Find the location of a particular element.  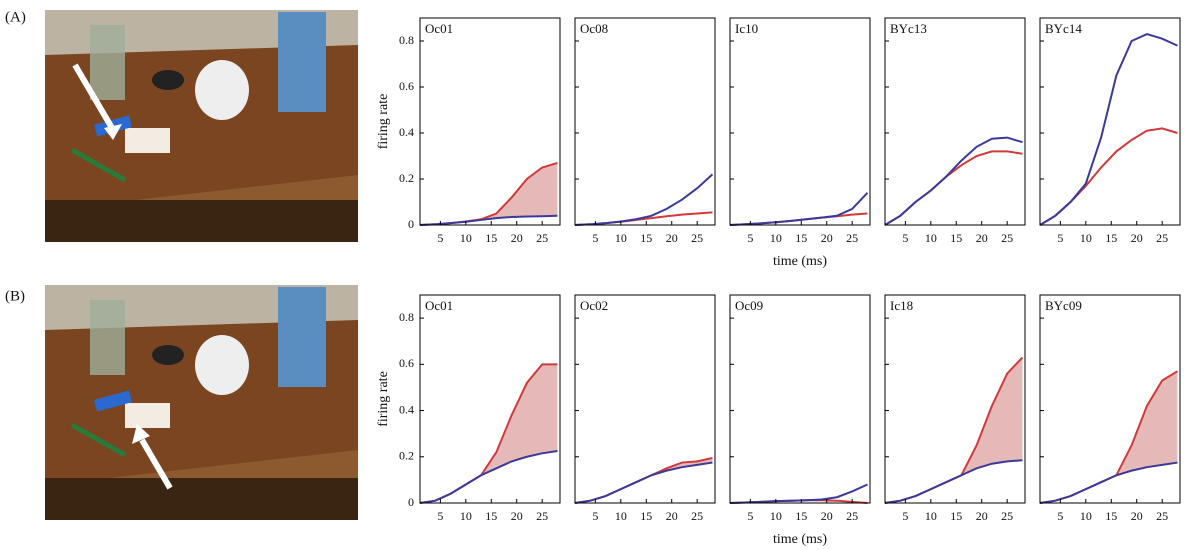

photo is located at coordinates (201, 126).